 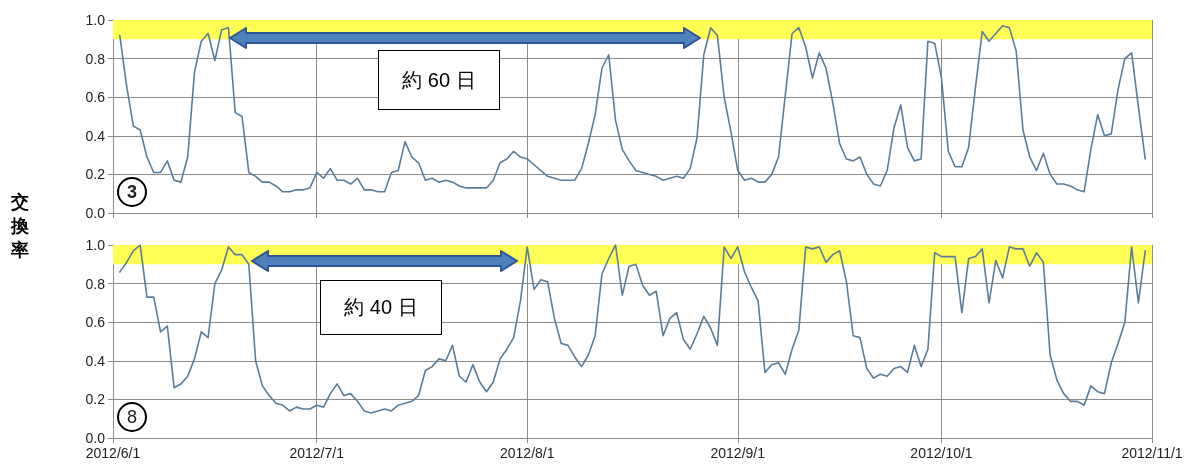 I want to click on x-tick-label: 2012/7/1, so click(x=317, y=453).